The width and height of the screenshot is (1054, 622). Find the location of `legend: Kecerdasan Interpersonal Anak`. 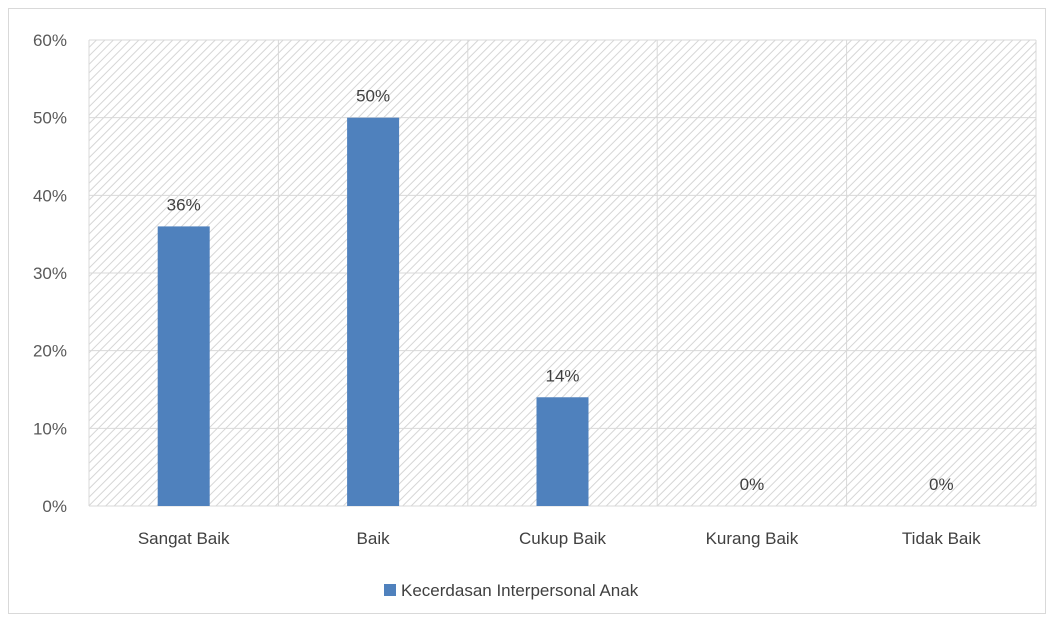

legend: Kecerdasan Interpersonal Anak is located at coordinates (511, 590).